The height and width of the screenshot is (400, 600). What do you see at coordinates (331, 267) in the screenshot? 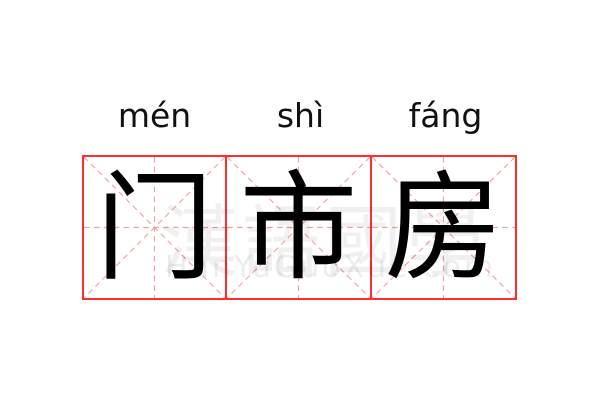
I see `watermark-latin: HanYuGuoXue.com` at bounding box center [331, 267].